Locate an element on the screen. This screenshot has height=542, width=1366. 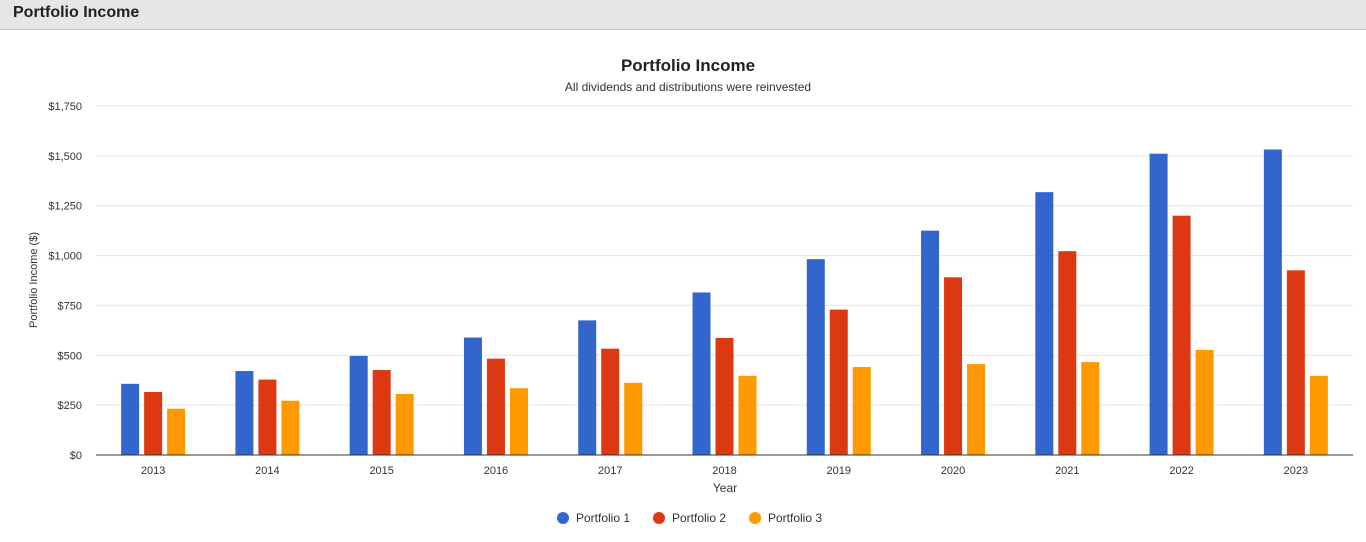
y-tick-label: $1,750 is located at coordinates (65, 107).